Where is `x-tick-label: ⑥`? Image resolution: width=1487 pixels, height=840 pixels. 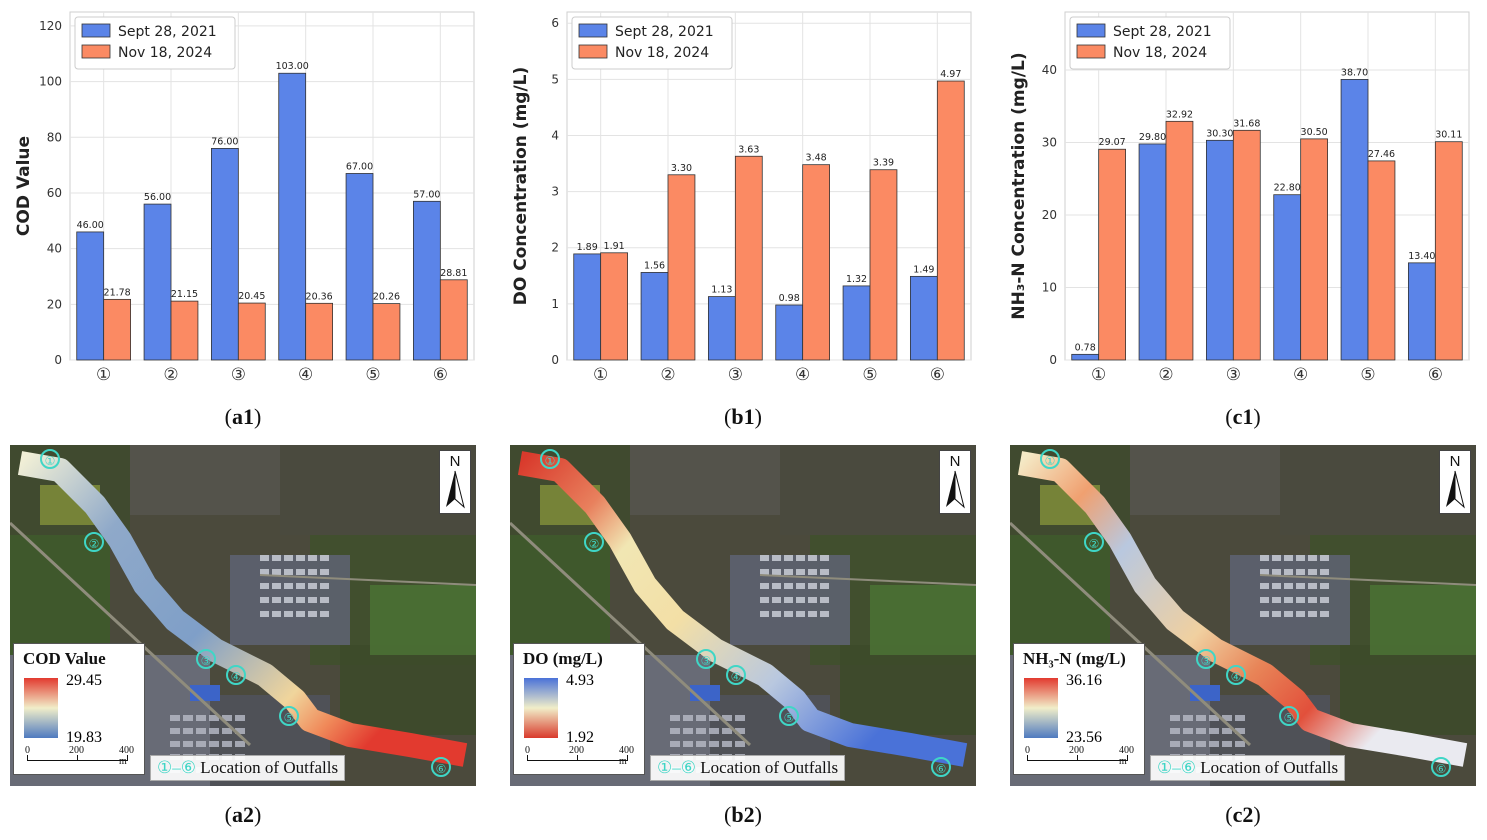 x-tick-label: ⑥ is located at coordinates (1435, 375).